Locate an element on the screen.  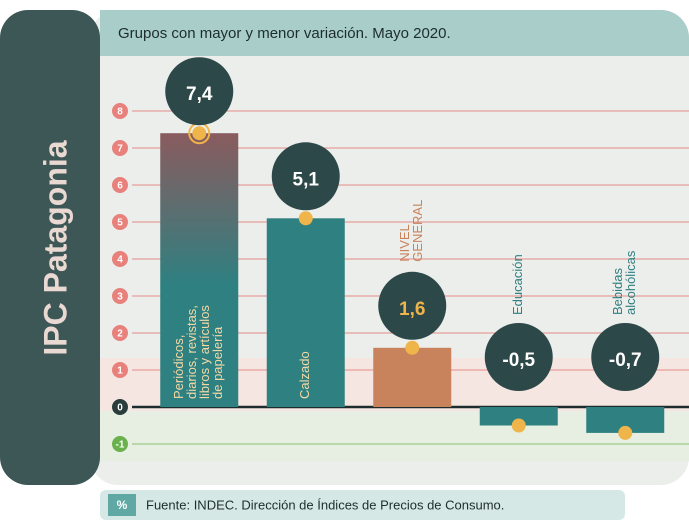
footer-badge is located at coordinates (122, 505).